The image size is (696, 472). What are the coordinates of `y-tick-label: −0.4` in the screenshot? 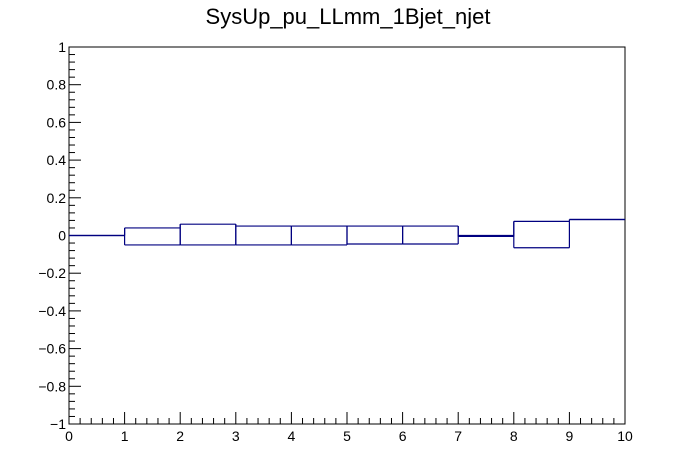 It's located at (52, 311).